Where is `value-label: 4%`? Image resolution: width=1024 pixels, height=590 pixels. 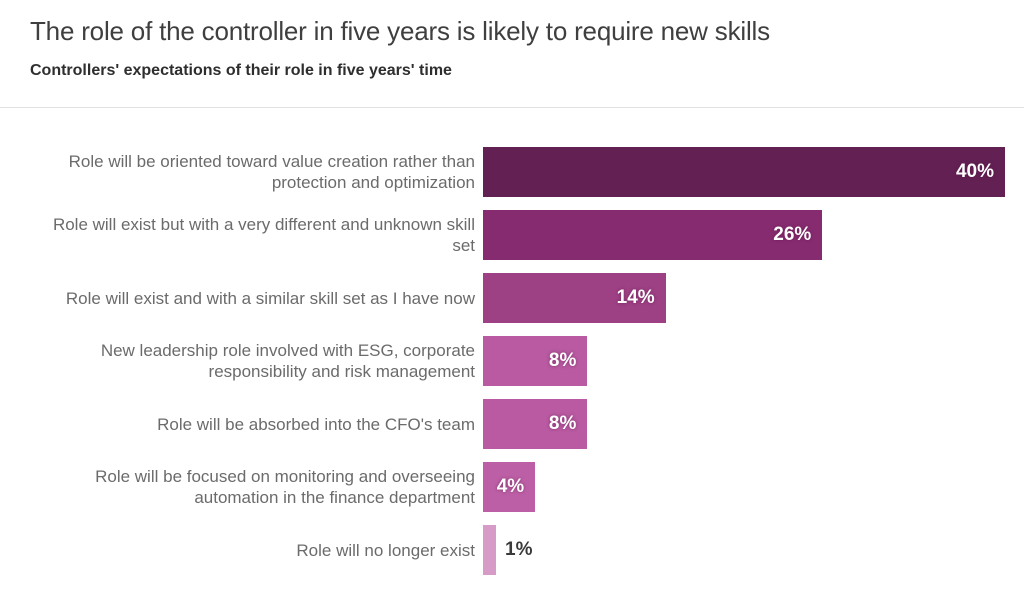
value-label: 4% is located at coordinates (510, 486).